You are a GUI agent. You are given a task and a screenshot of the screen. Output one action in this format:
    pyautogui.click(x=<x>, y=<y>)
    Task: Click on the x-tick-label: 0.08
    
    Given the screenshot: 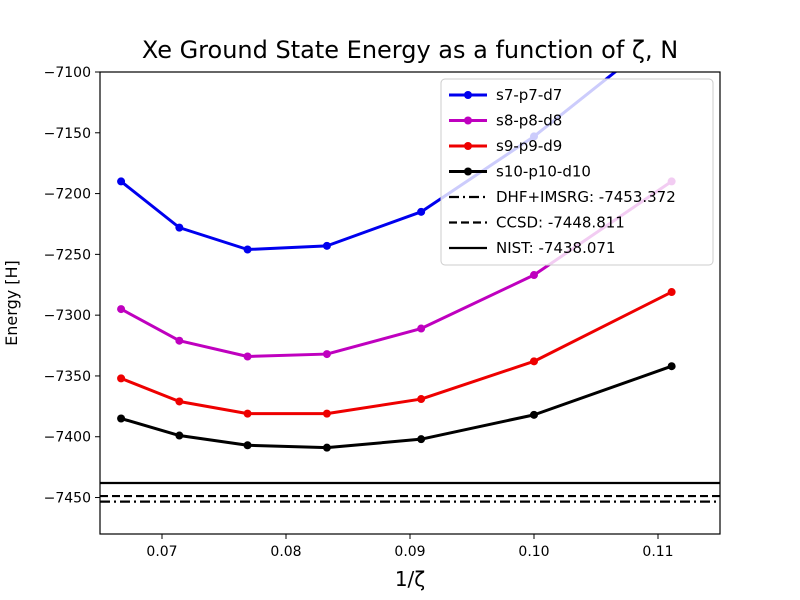 What is the action you would take?
    pyautogui.click(x=285, y=552)
    